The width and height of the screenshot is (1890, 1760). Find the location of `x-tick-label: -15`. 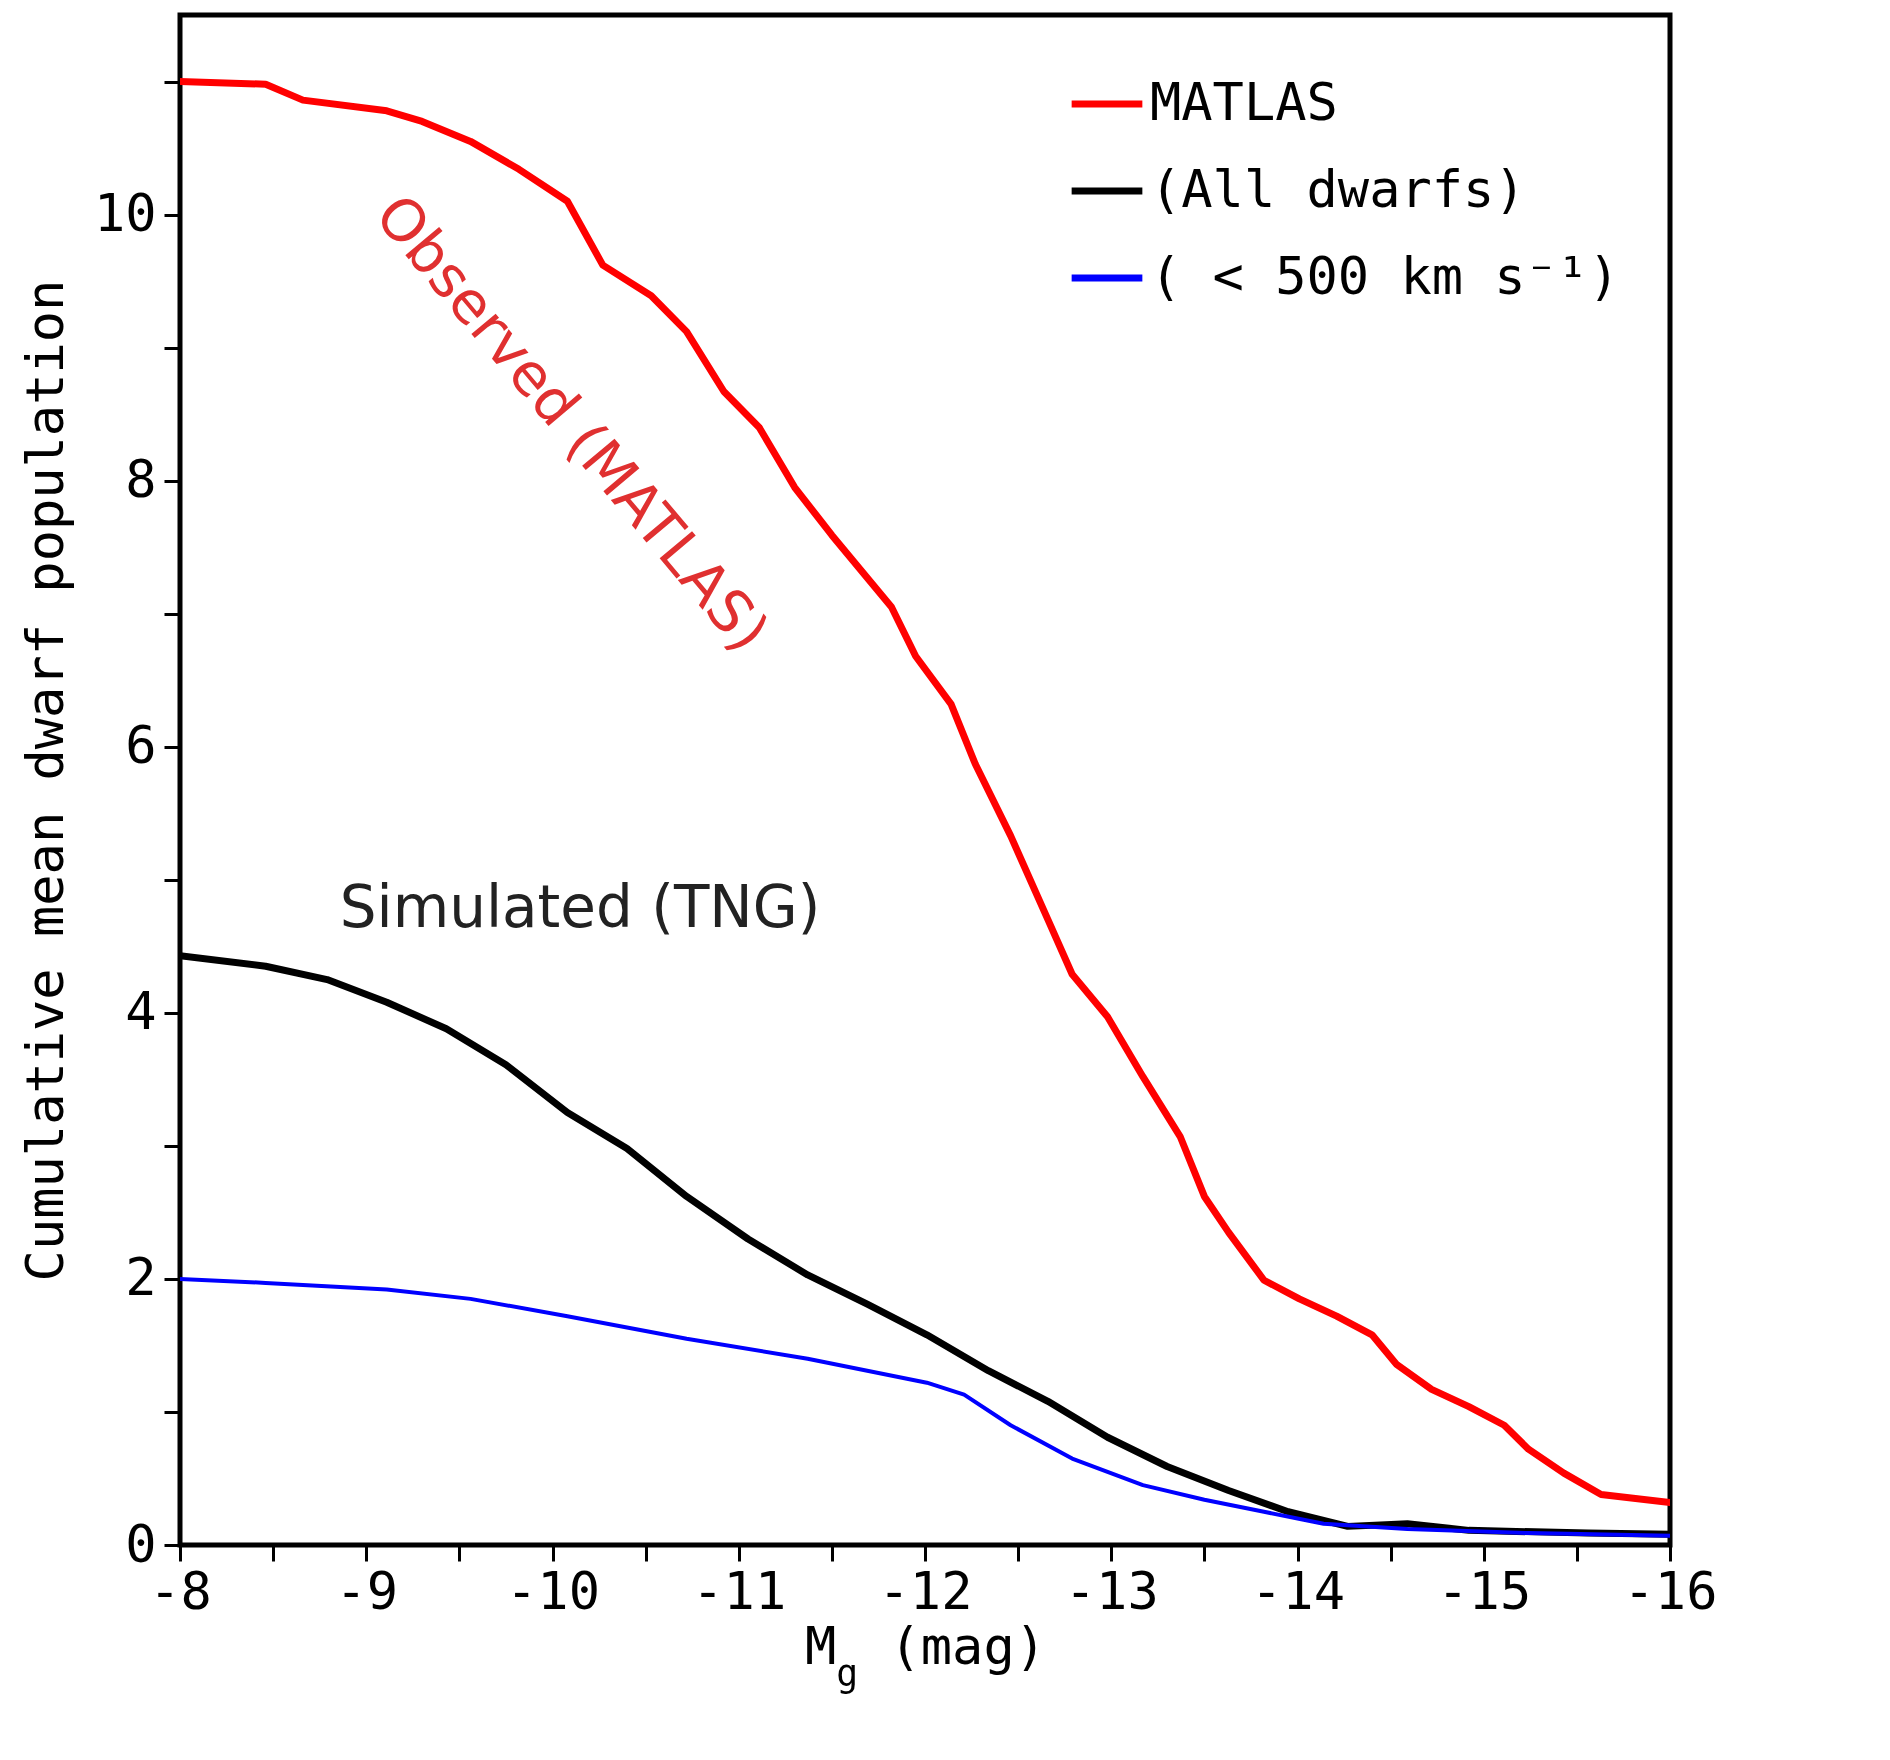

x-tick-label: -15 is located at coordinates (1484, 1590).